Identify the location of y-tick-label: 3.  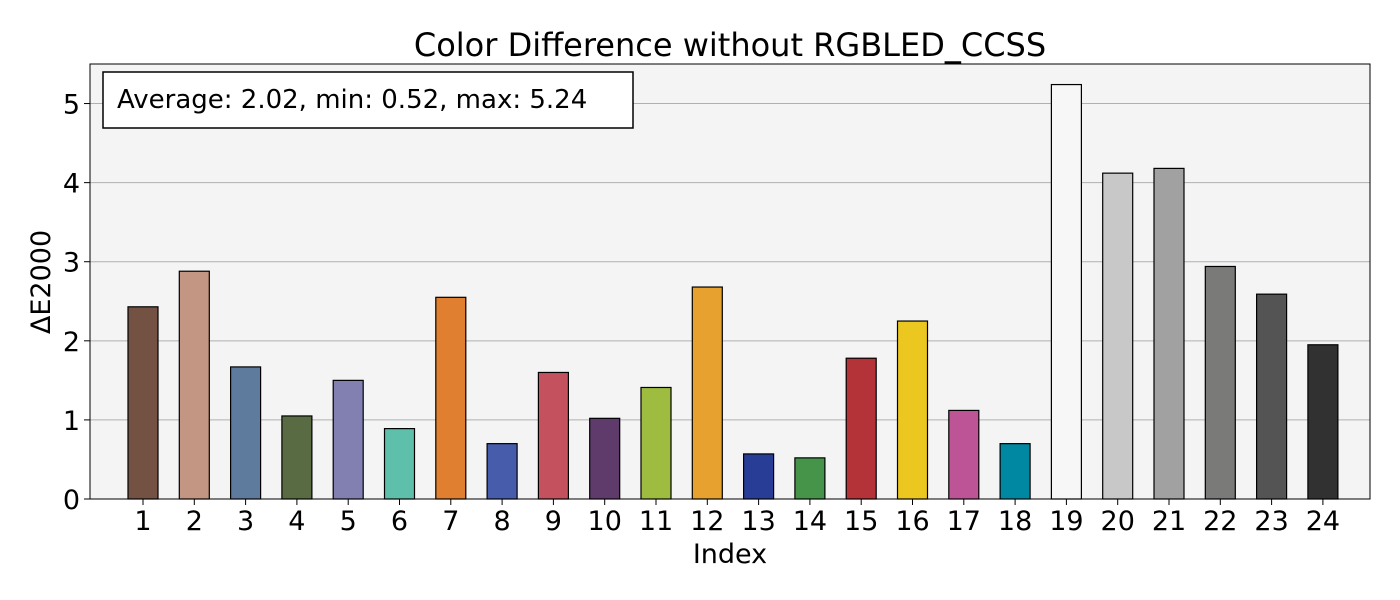
(71, 263).